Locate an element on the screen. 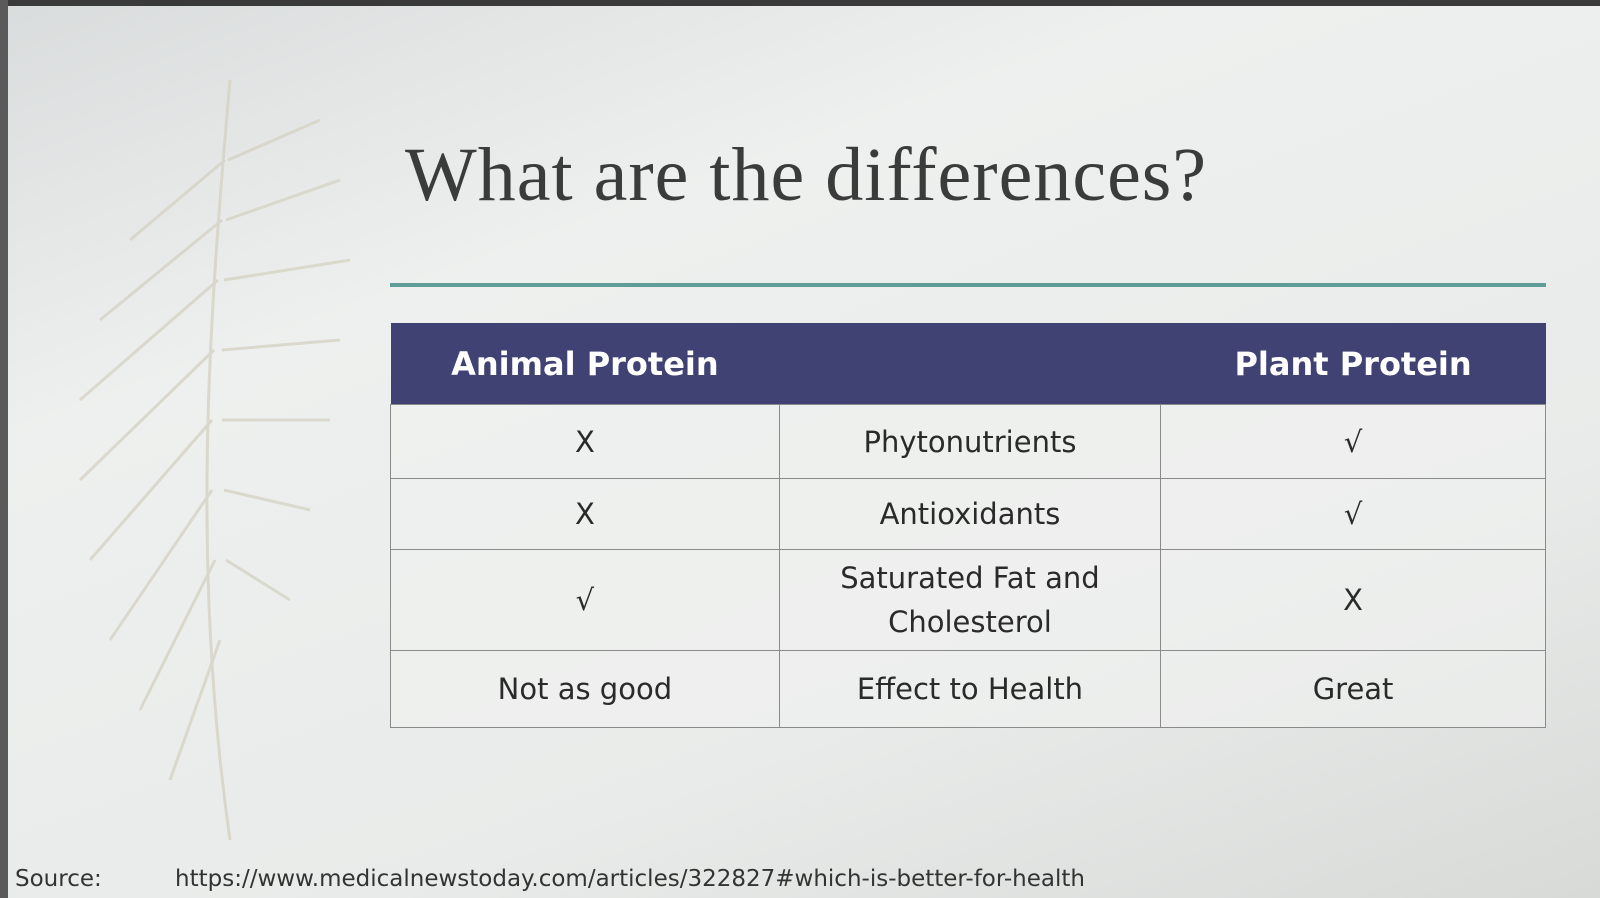 Image resolution: width=1600 pixels, height=898 pixels. header-cell: Plant Protein is located at coordinates (1353, 364).